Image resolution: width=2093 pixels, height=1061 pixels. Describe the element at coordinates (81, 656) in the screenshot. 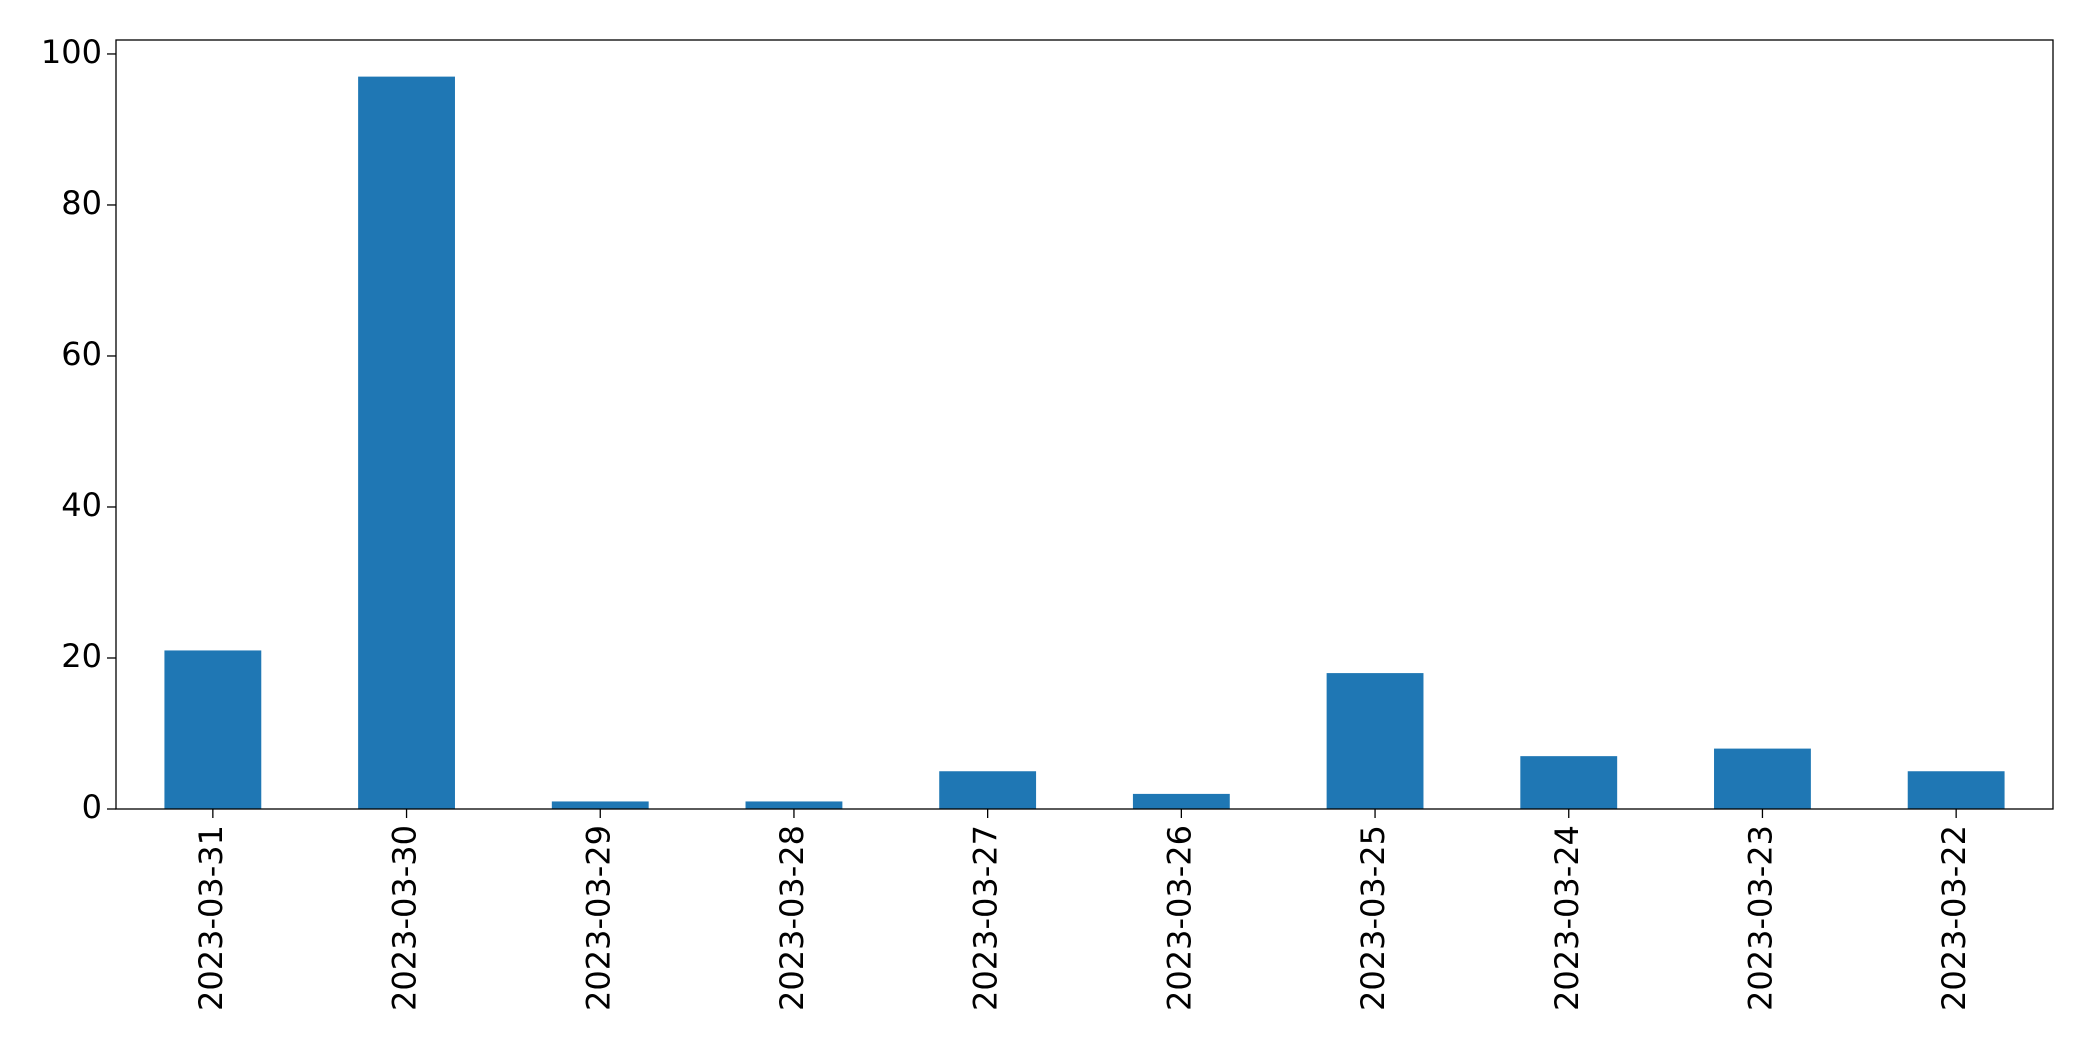

I see `y-tick-label: 20` at that location.